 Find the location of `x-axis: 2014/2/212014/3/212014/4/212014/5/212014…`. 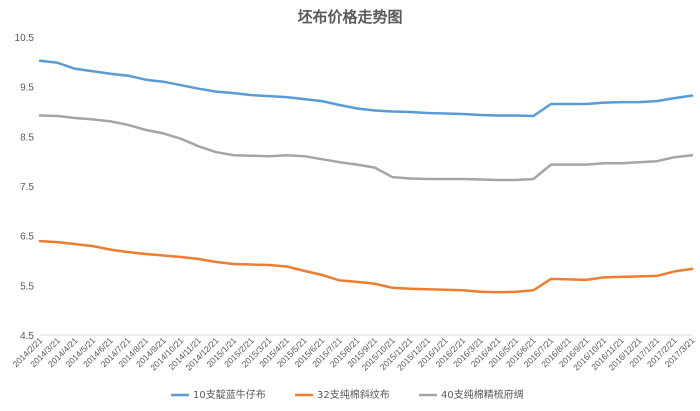

x-axis: 2014/2/212014/3/212014/4/212014/5/212014… is located at coordinates (354, 353).